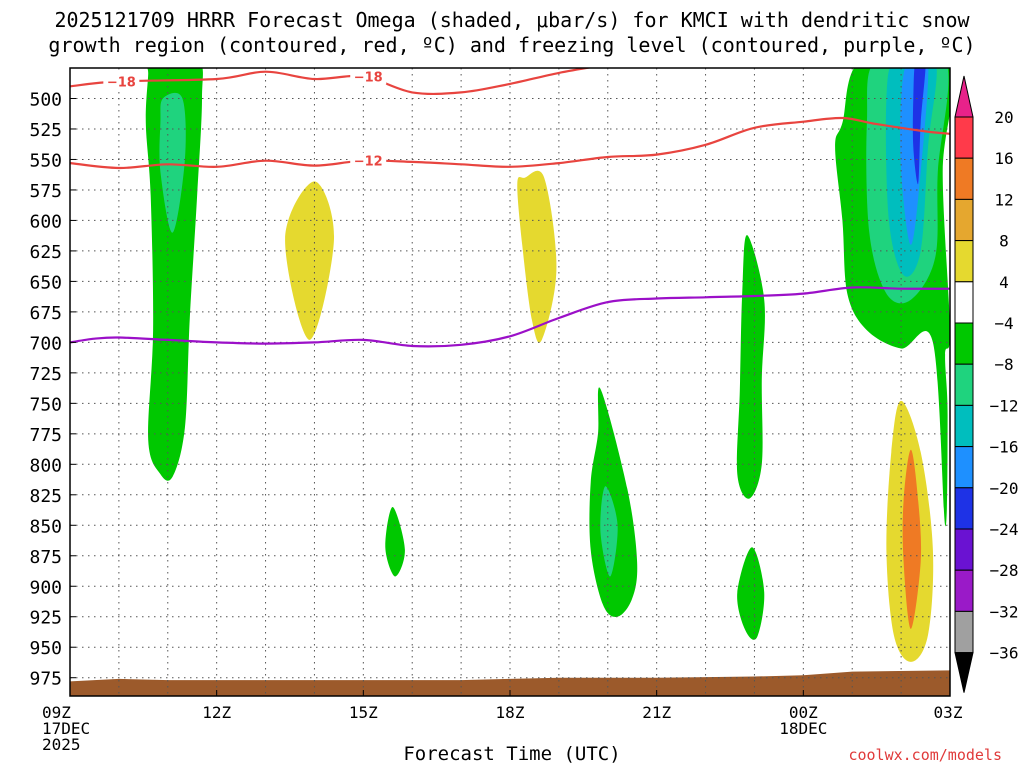  Describe the element at coordinates (45, 557) in the screenshot. I see `y-tick-label: 875` at that location.